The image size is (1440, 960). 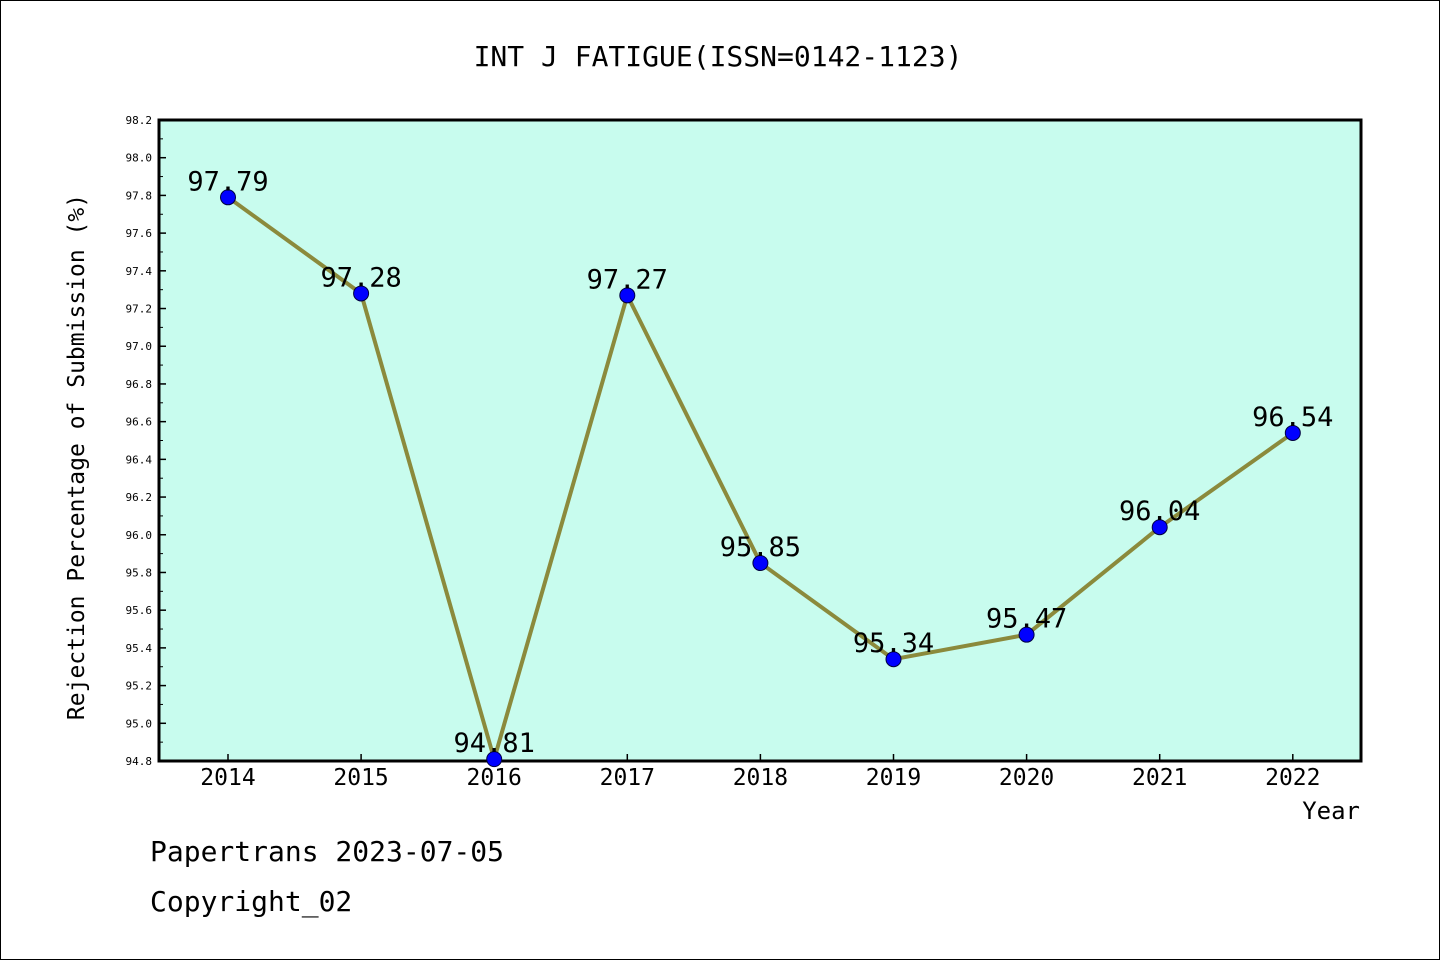 What do you see at coordinates (139, 723) in the screenshot?
I see `y-tick-label: 95.0` at bounding box center [139, 723].